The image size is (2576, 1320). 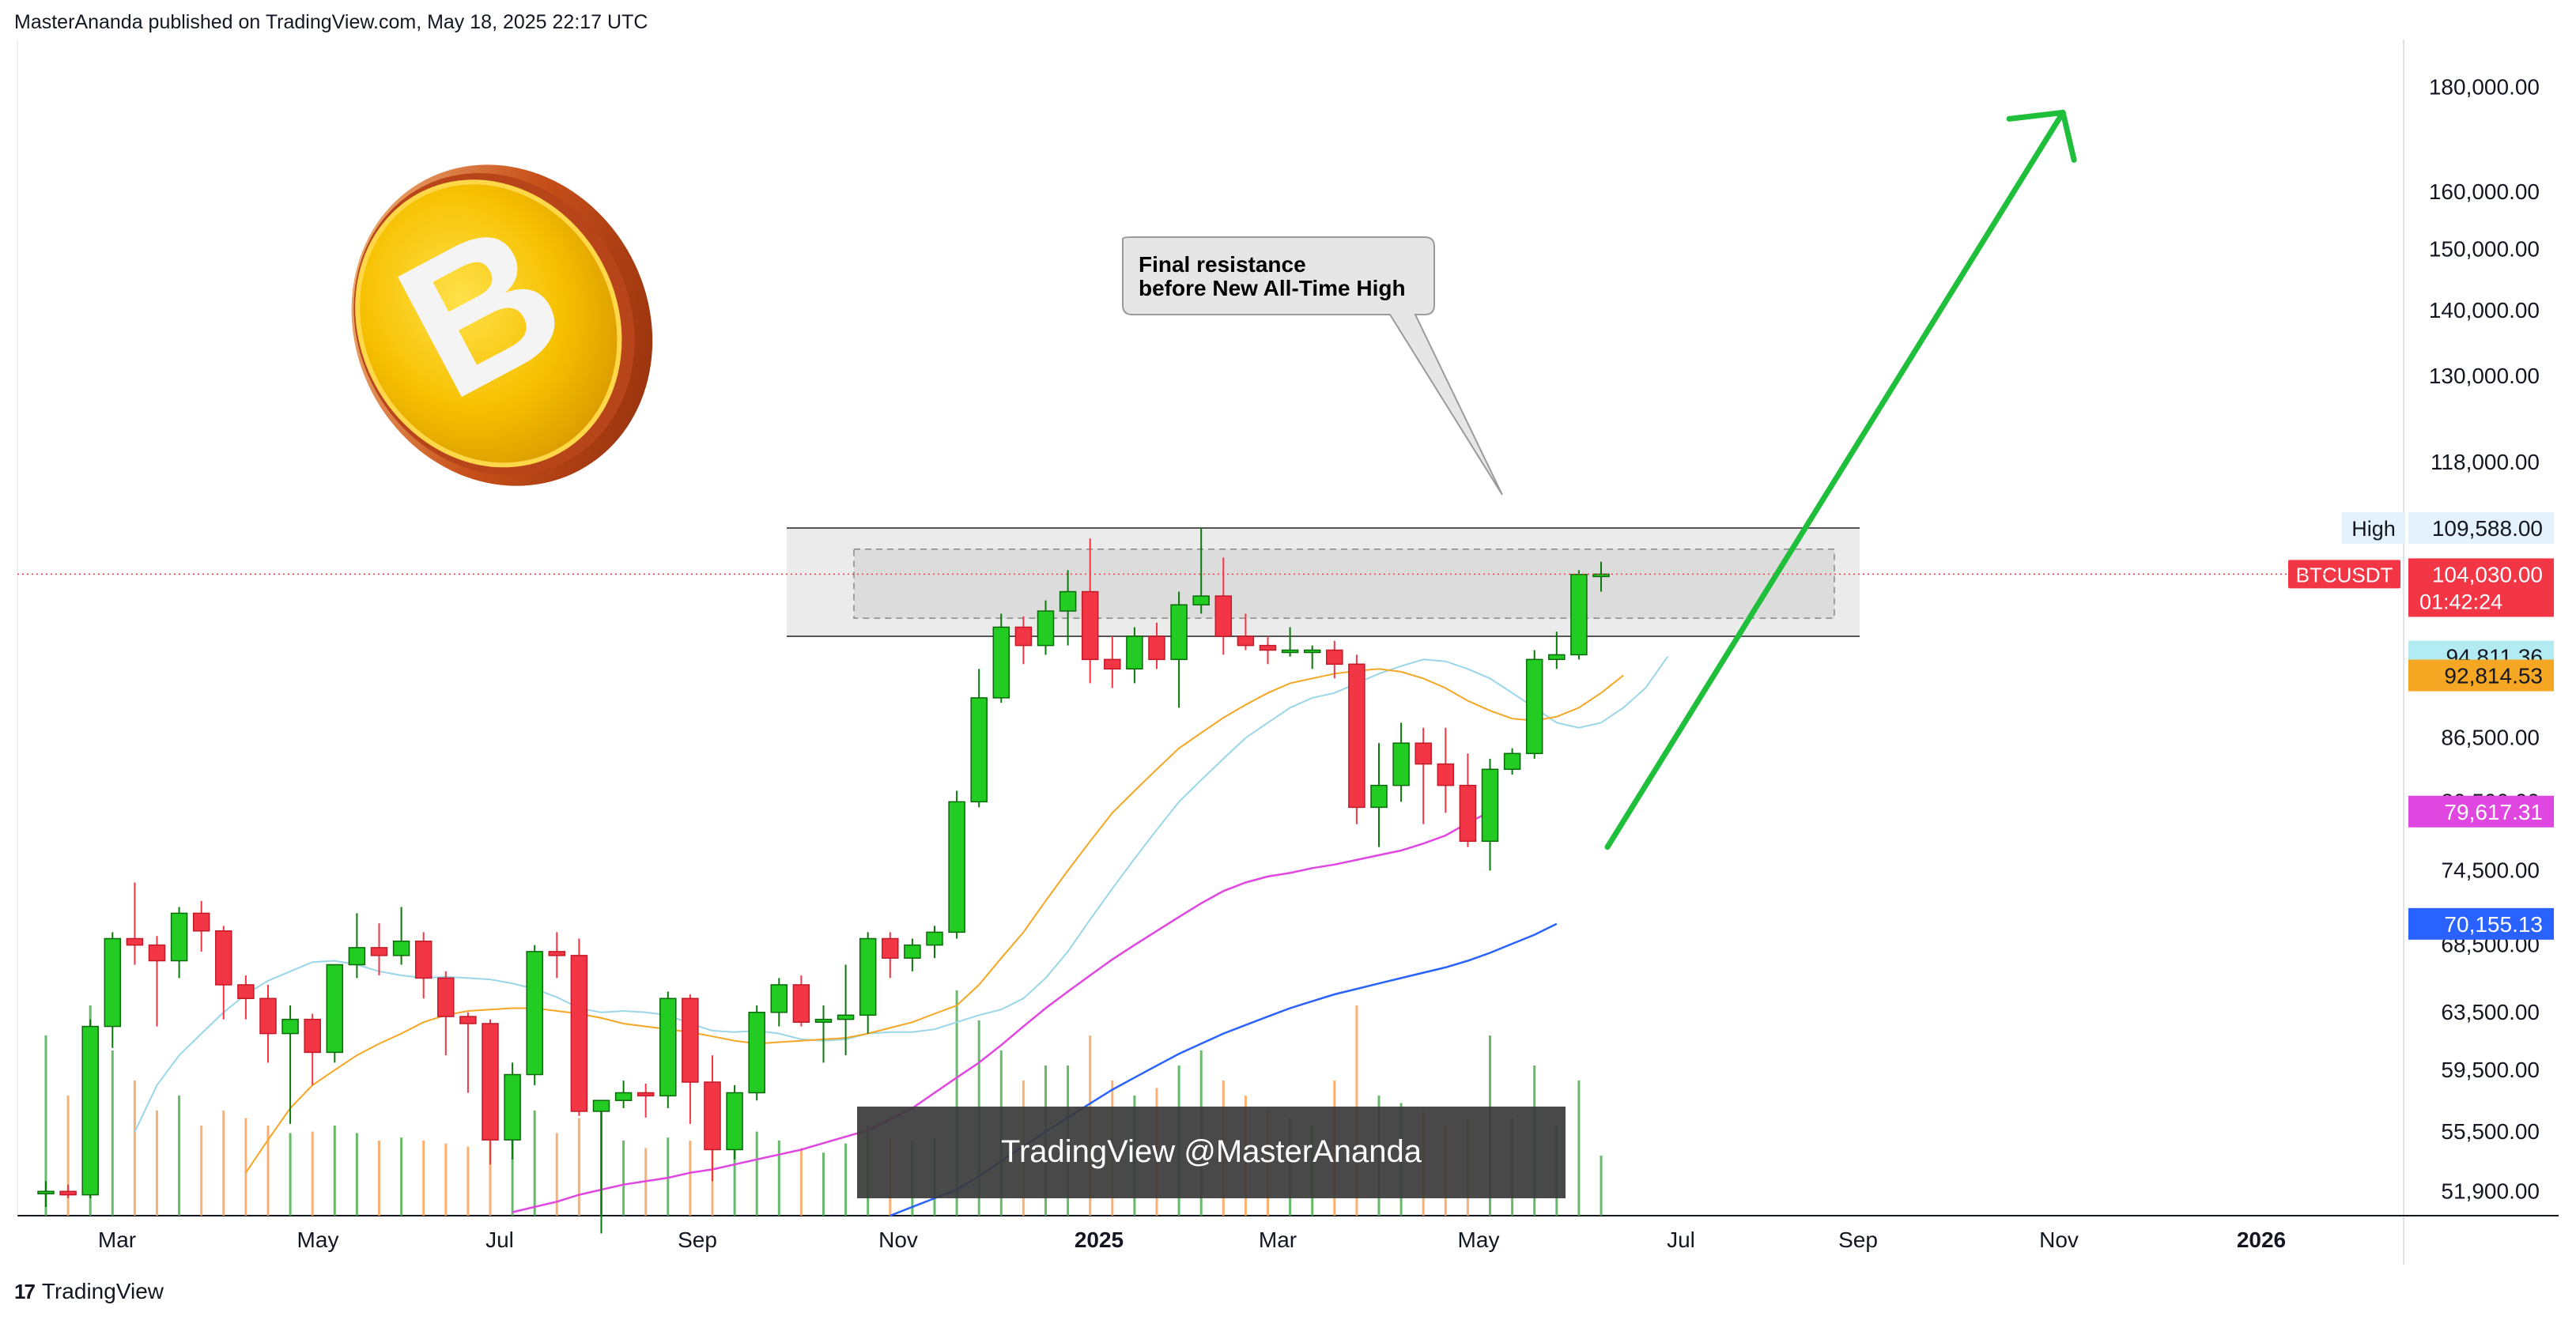 I want to click on time-tick-label: Nov, so click(x=2059, y=1240).